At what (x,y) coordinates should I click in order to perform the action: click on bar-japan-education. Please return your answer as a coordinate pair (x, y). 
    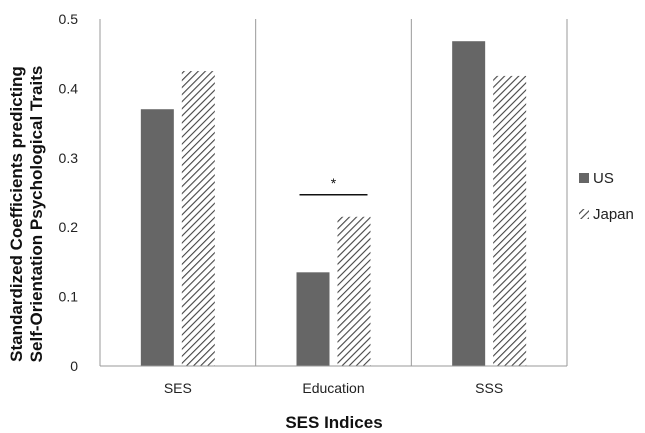
    Looking at the image, I should click on (354, 291).